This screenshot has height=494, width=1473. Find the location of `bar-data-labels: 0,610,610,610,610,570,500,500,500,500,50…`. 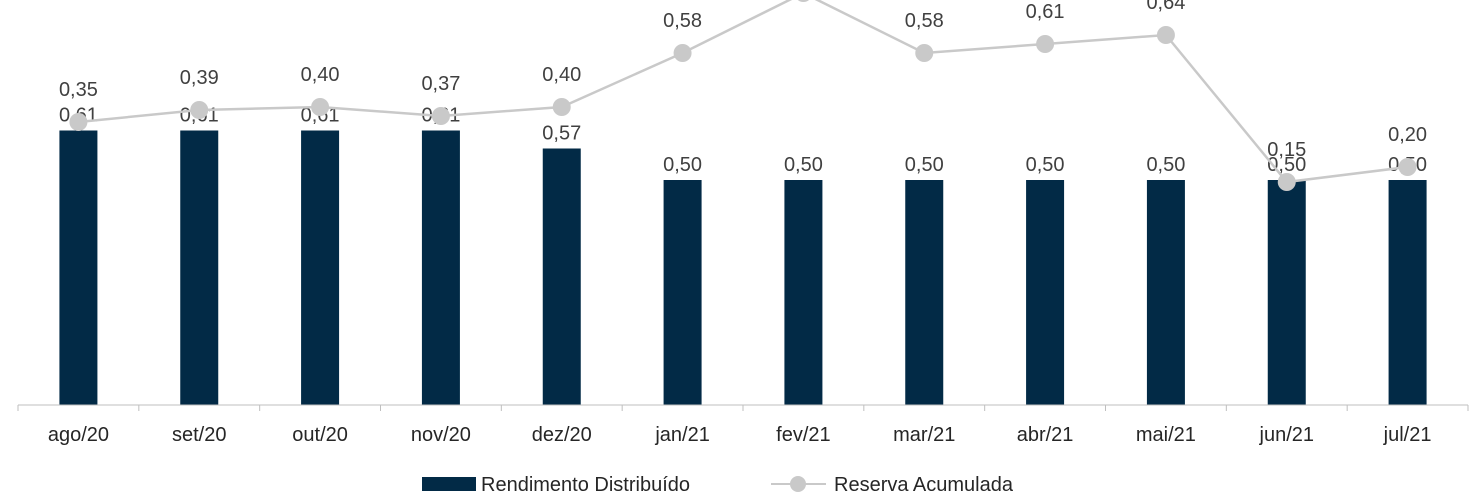

bar-data-labels: 0,610,610,610,610,570,500,500,500,500,50… is located at coordinates (743, 141).